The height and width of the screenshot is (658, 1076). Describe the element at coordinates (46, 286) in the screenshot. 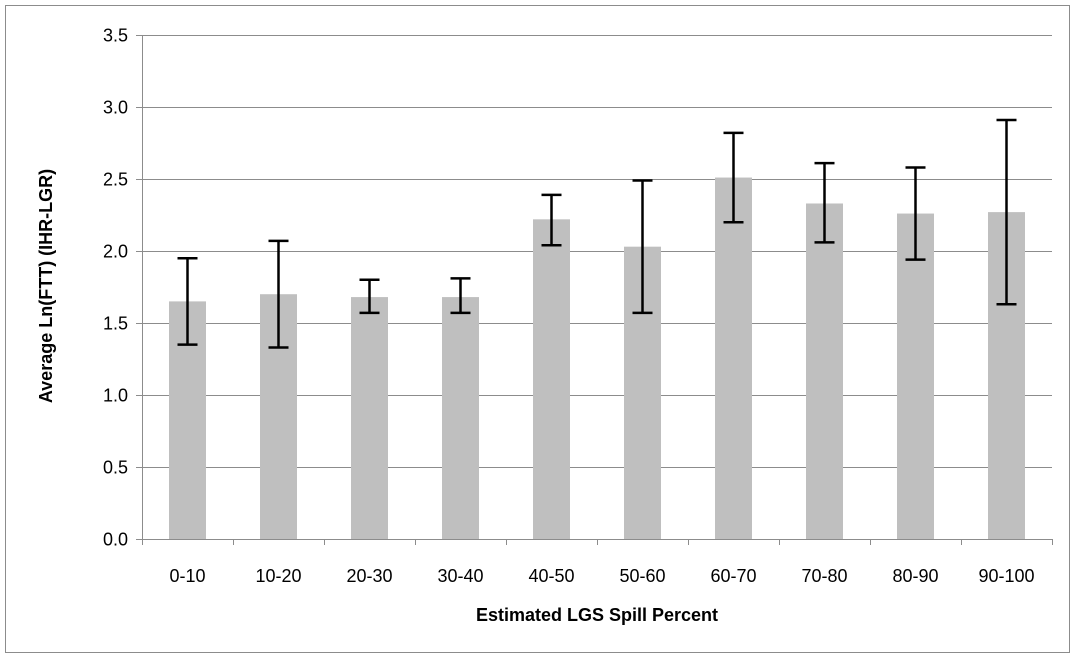

I see `y-axis-title: Average Ln(FTT) (IHR-LGR)` at that location.